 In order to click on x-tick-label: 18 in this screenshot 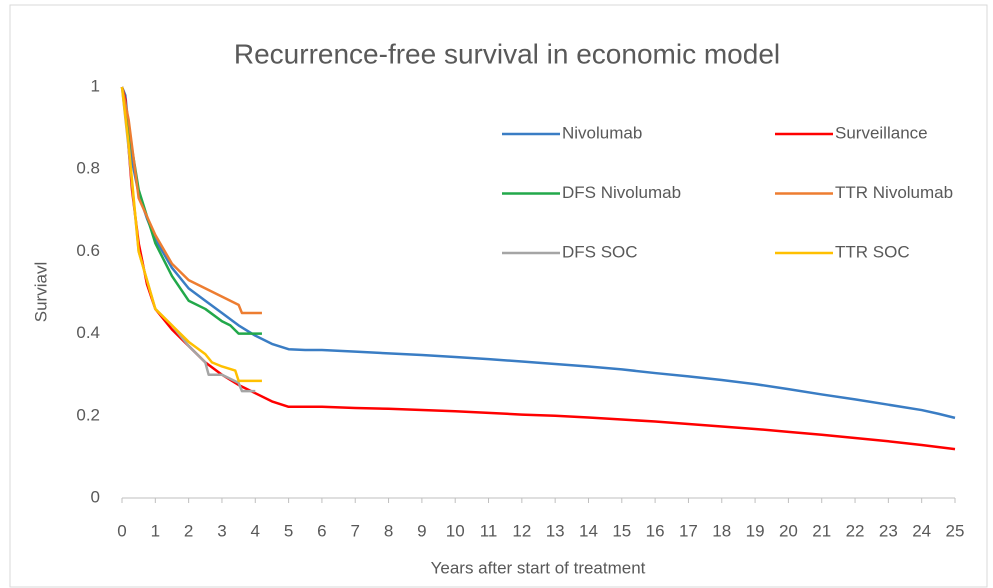, I will do `click(721, 530)`.